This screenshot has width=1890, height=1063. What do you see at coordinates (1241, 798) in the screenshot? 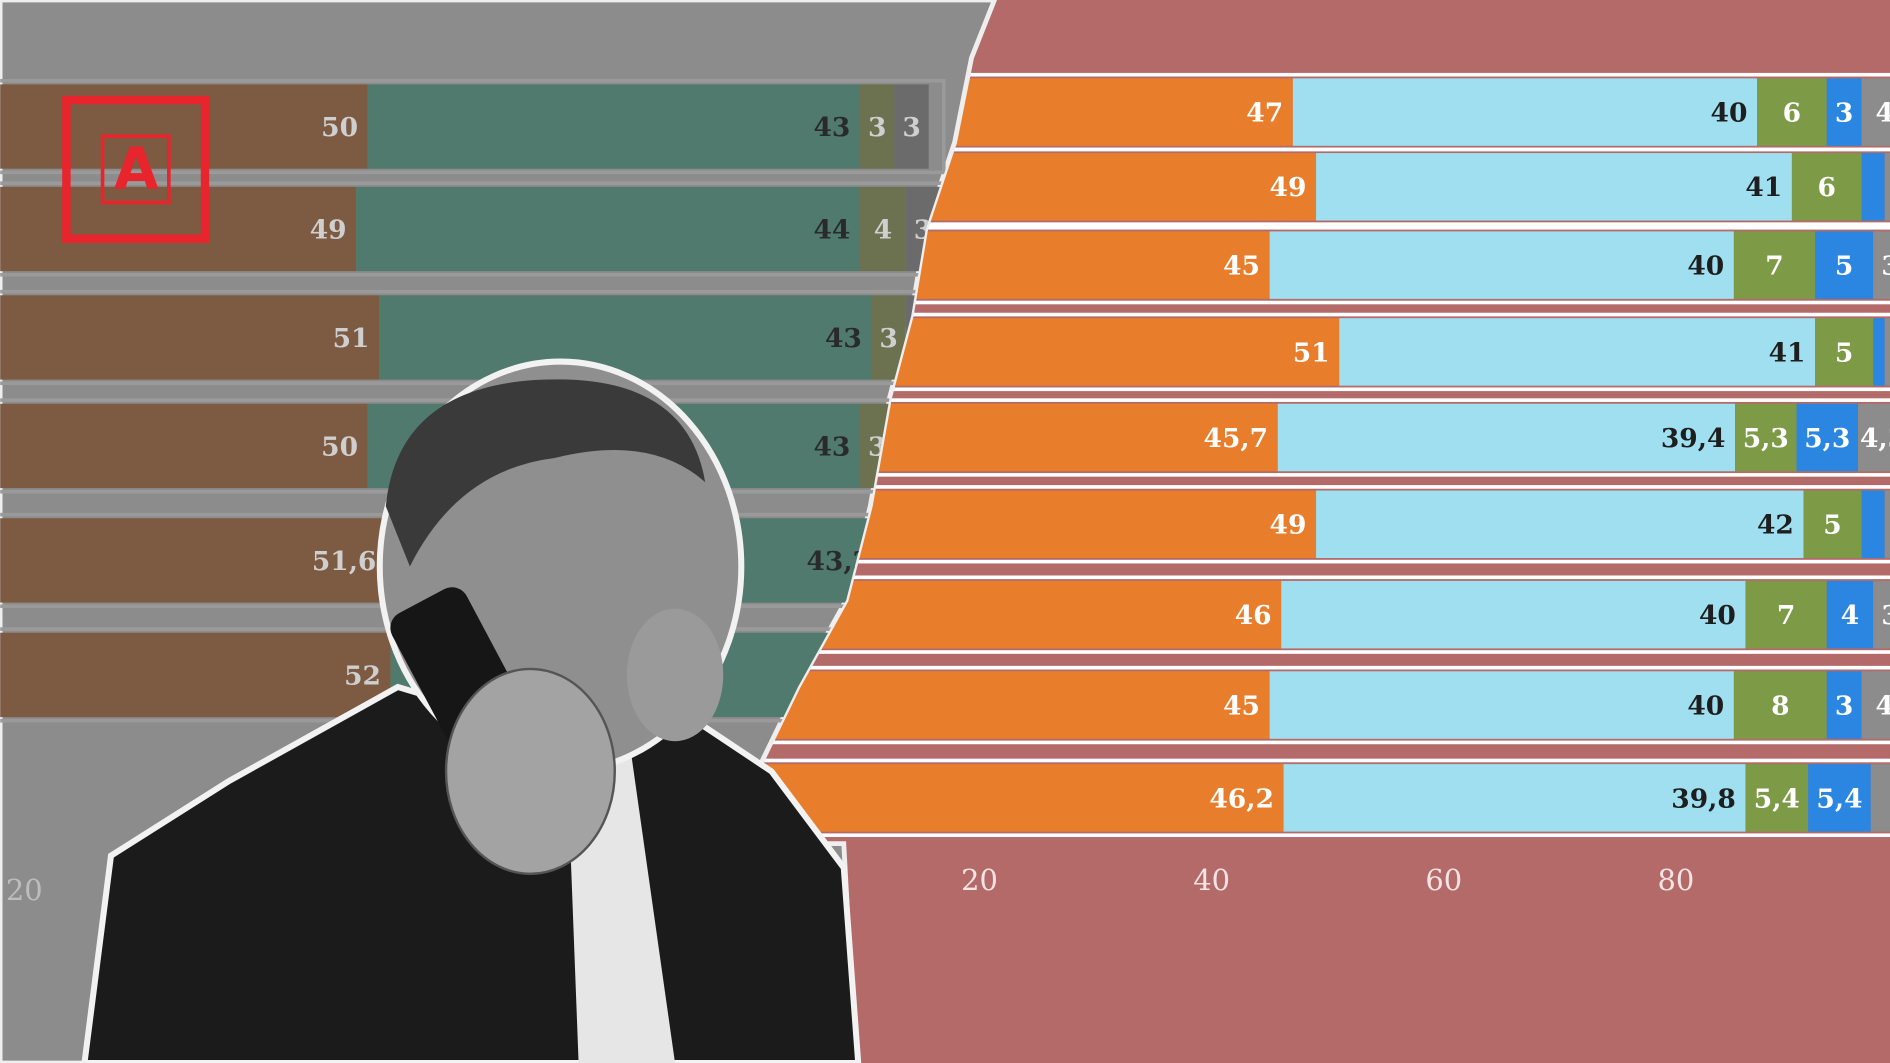
I see `data-label: 46,2` at bounding box center [1241, 798].